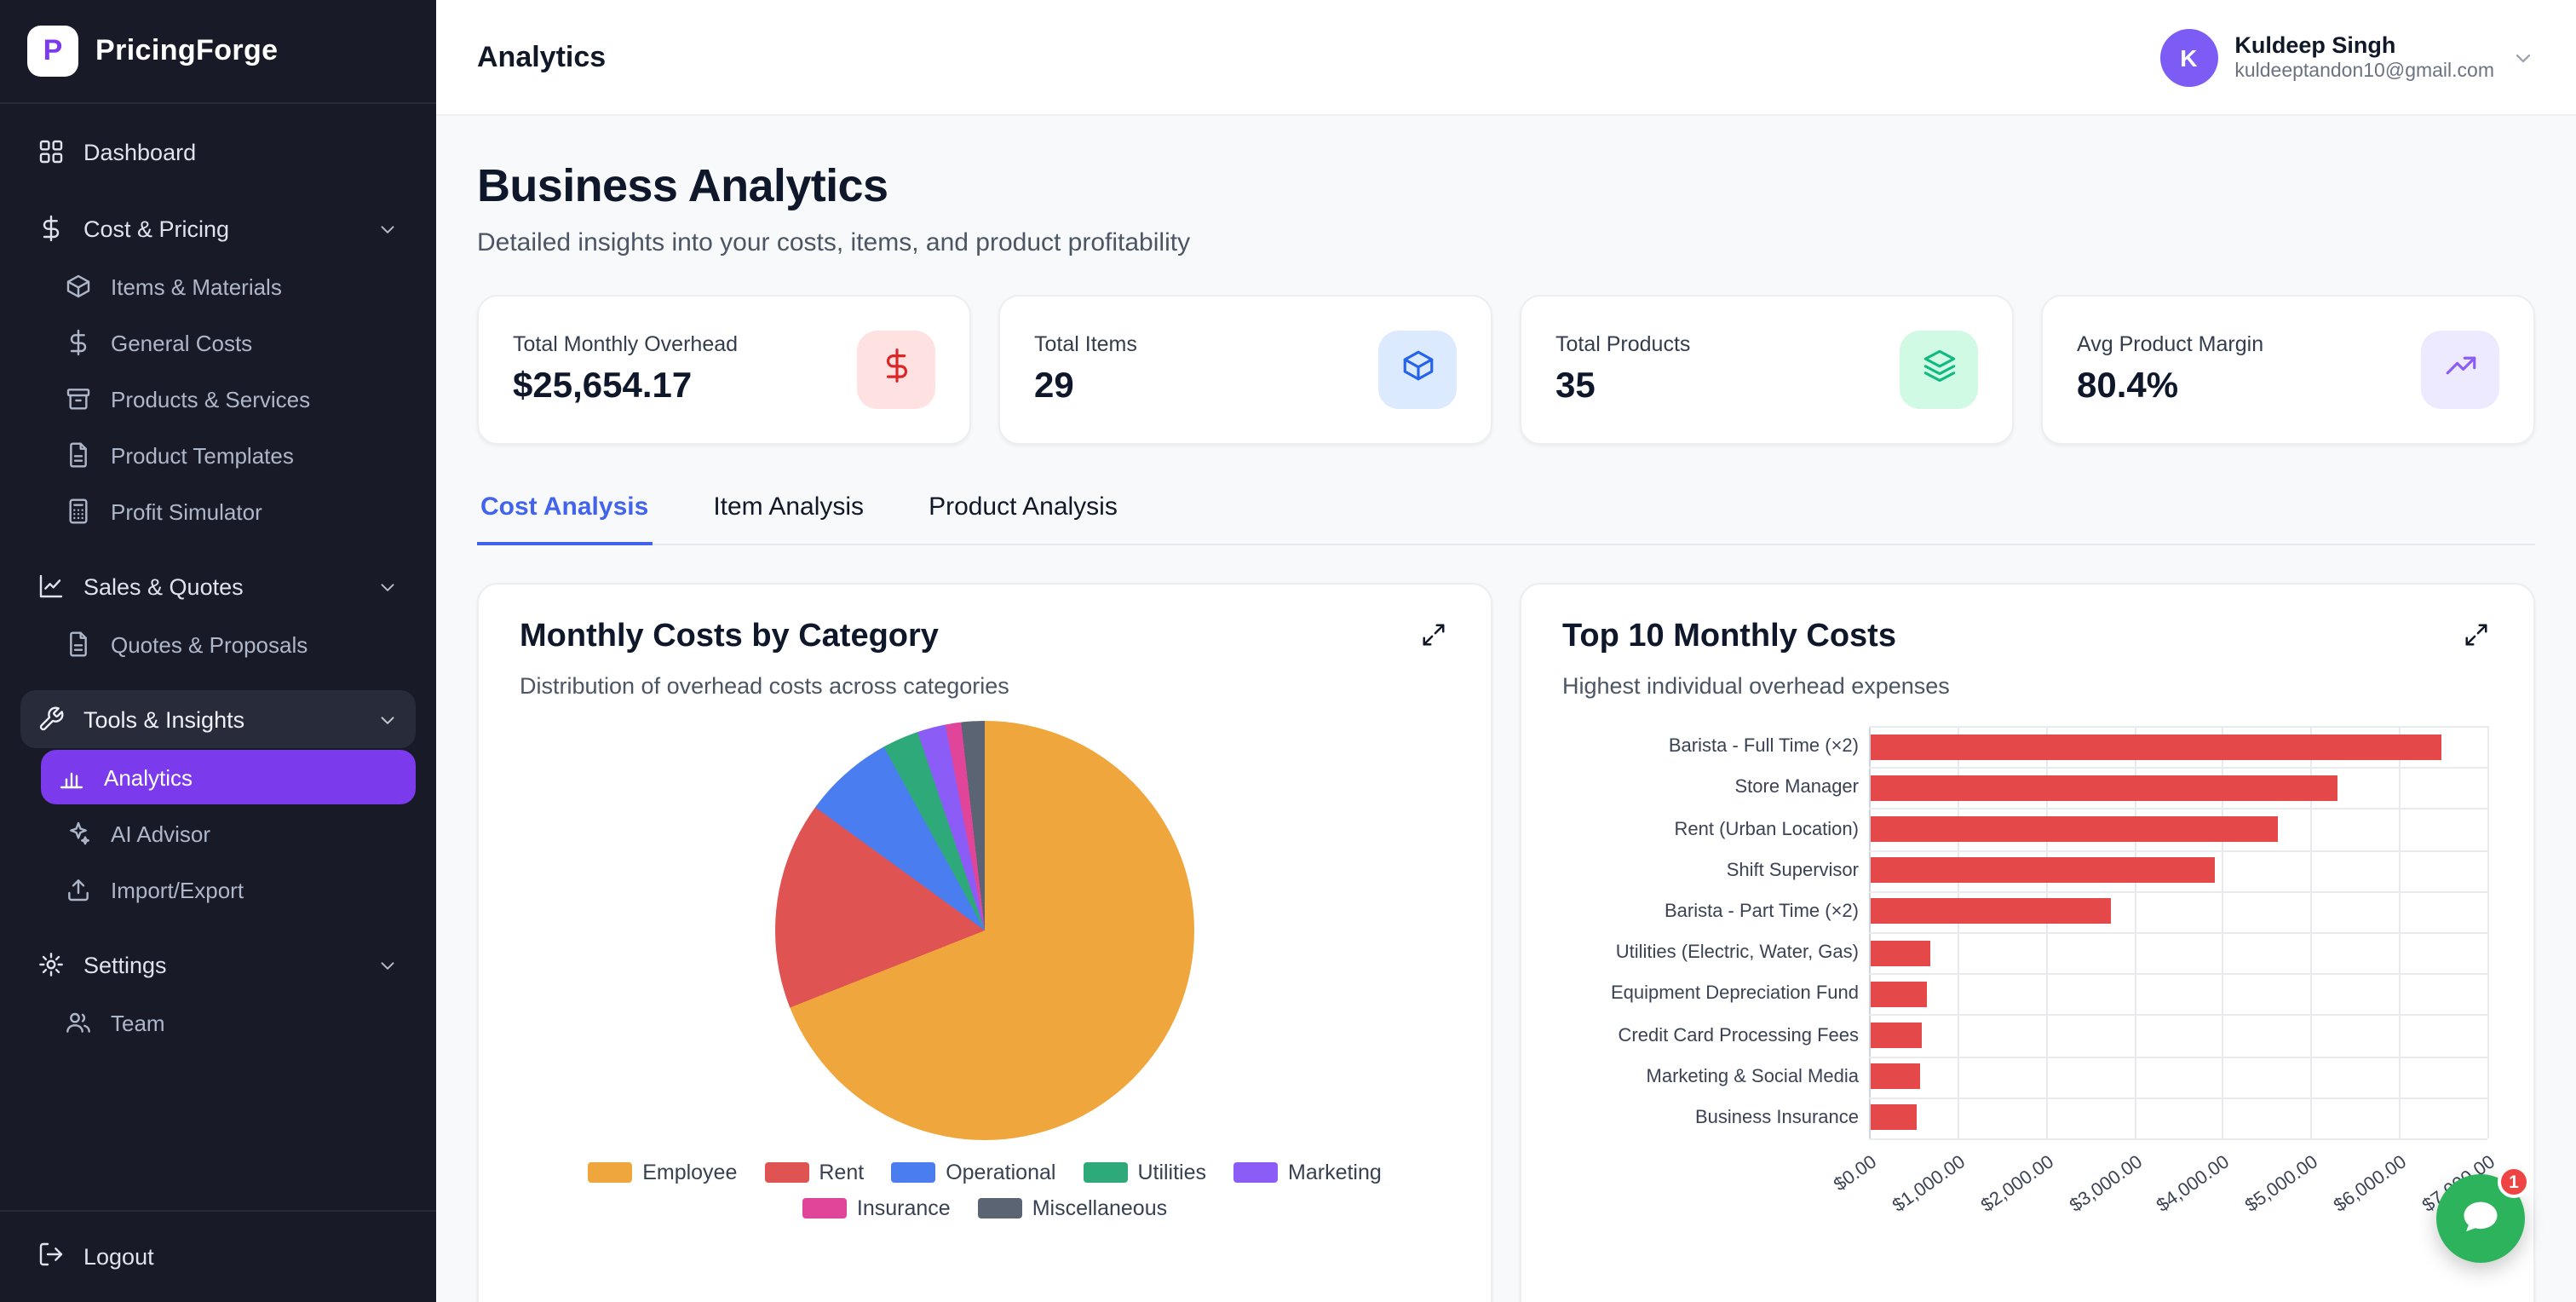 This screenshot has height=1302, width=2576. What do you see at coordinates (662, 1173) in the screenshot?
I see `legend-item-employee: Employee` at bounding box center [662, 1173].